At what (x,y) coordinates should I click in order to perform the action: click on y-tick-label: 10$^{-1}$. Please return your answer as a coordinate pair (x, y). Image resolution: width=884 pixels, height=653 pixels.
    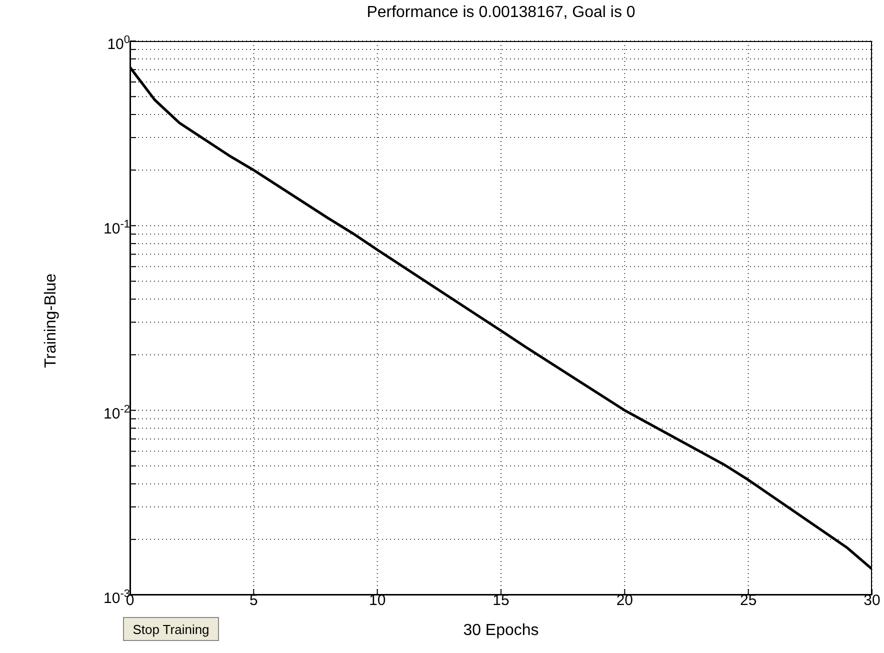
    Looking at the image, I should click on (117, 228).